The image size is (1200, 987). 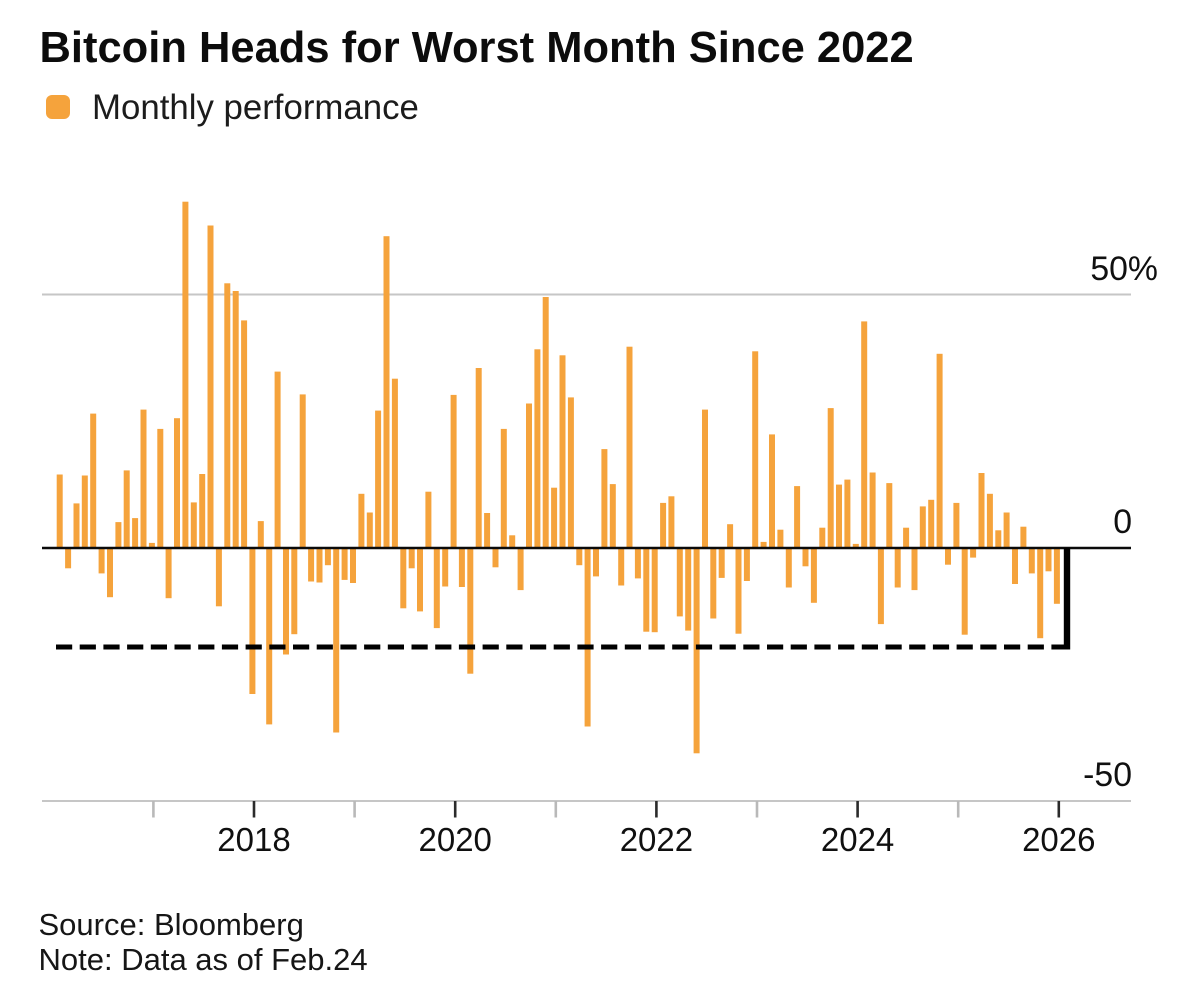 I want to click on svg-text:Bitcoin Heads for Worst Month: Bitcoin Heads for Worst Month Since 2022, so click(x=477, y=48).